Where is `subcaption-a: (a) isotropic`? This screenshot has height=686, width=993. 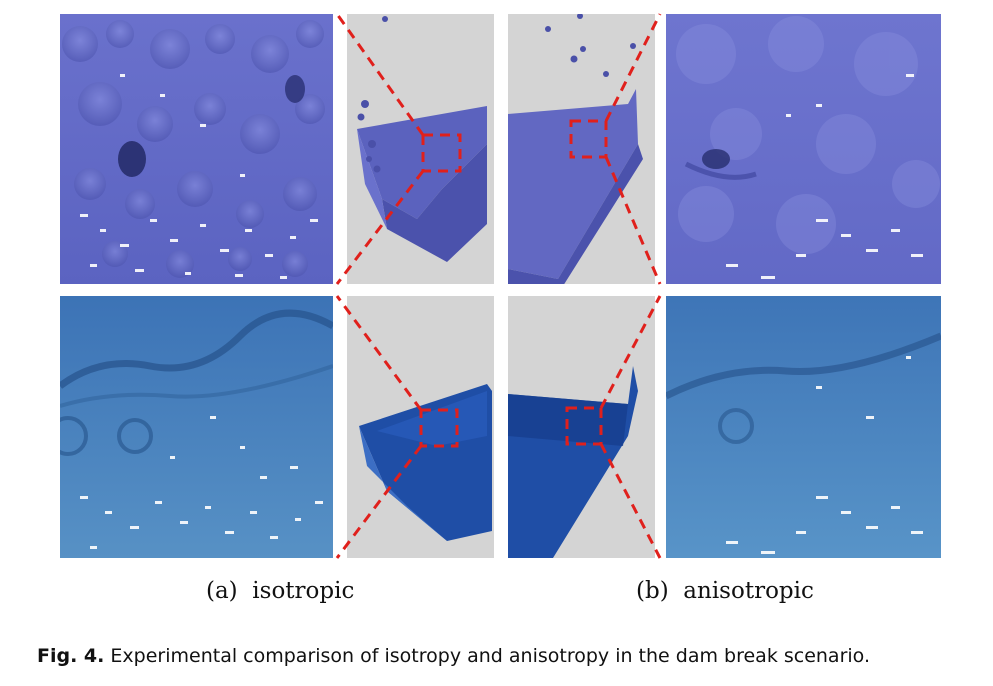 subcaption-a: (a) isotropic is located at coordinates (280, 591).